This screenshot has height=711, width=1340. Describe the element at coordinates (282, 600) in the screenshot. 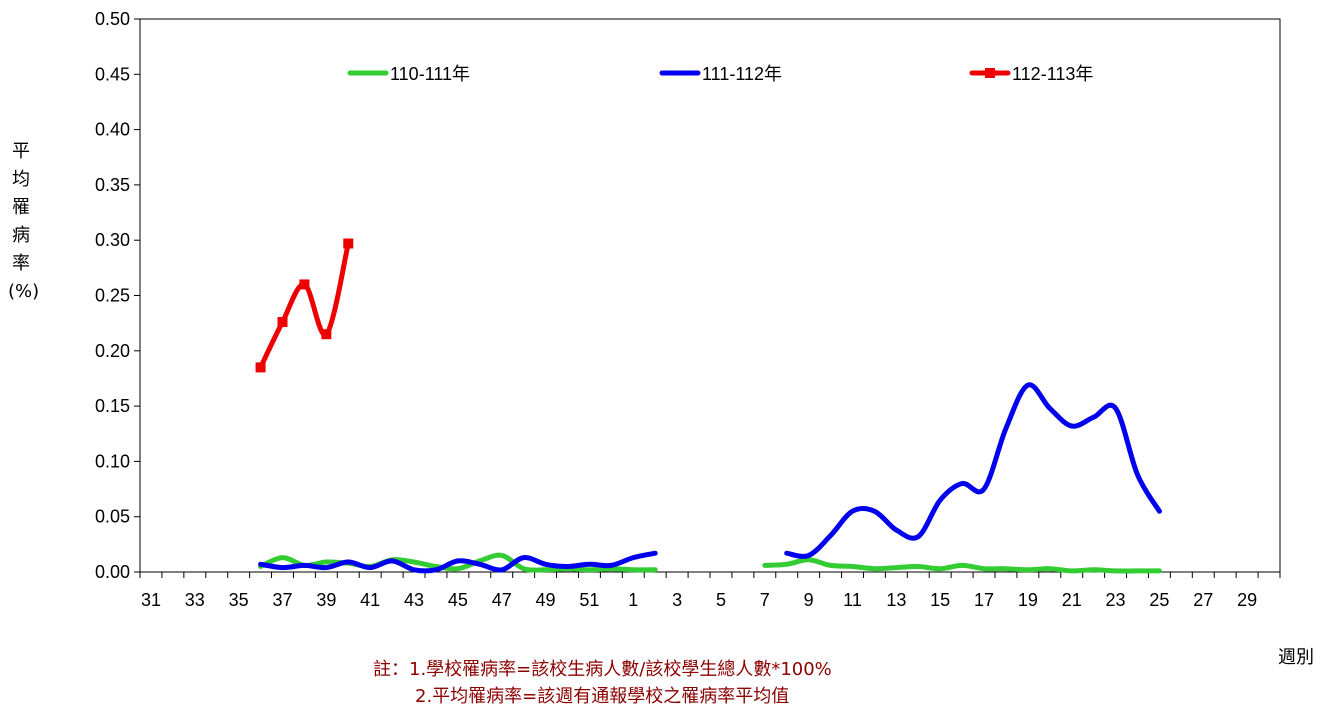

I see `x-tick-label: 37` at that location.